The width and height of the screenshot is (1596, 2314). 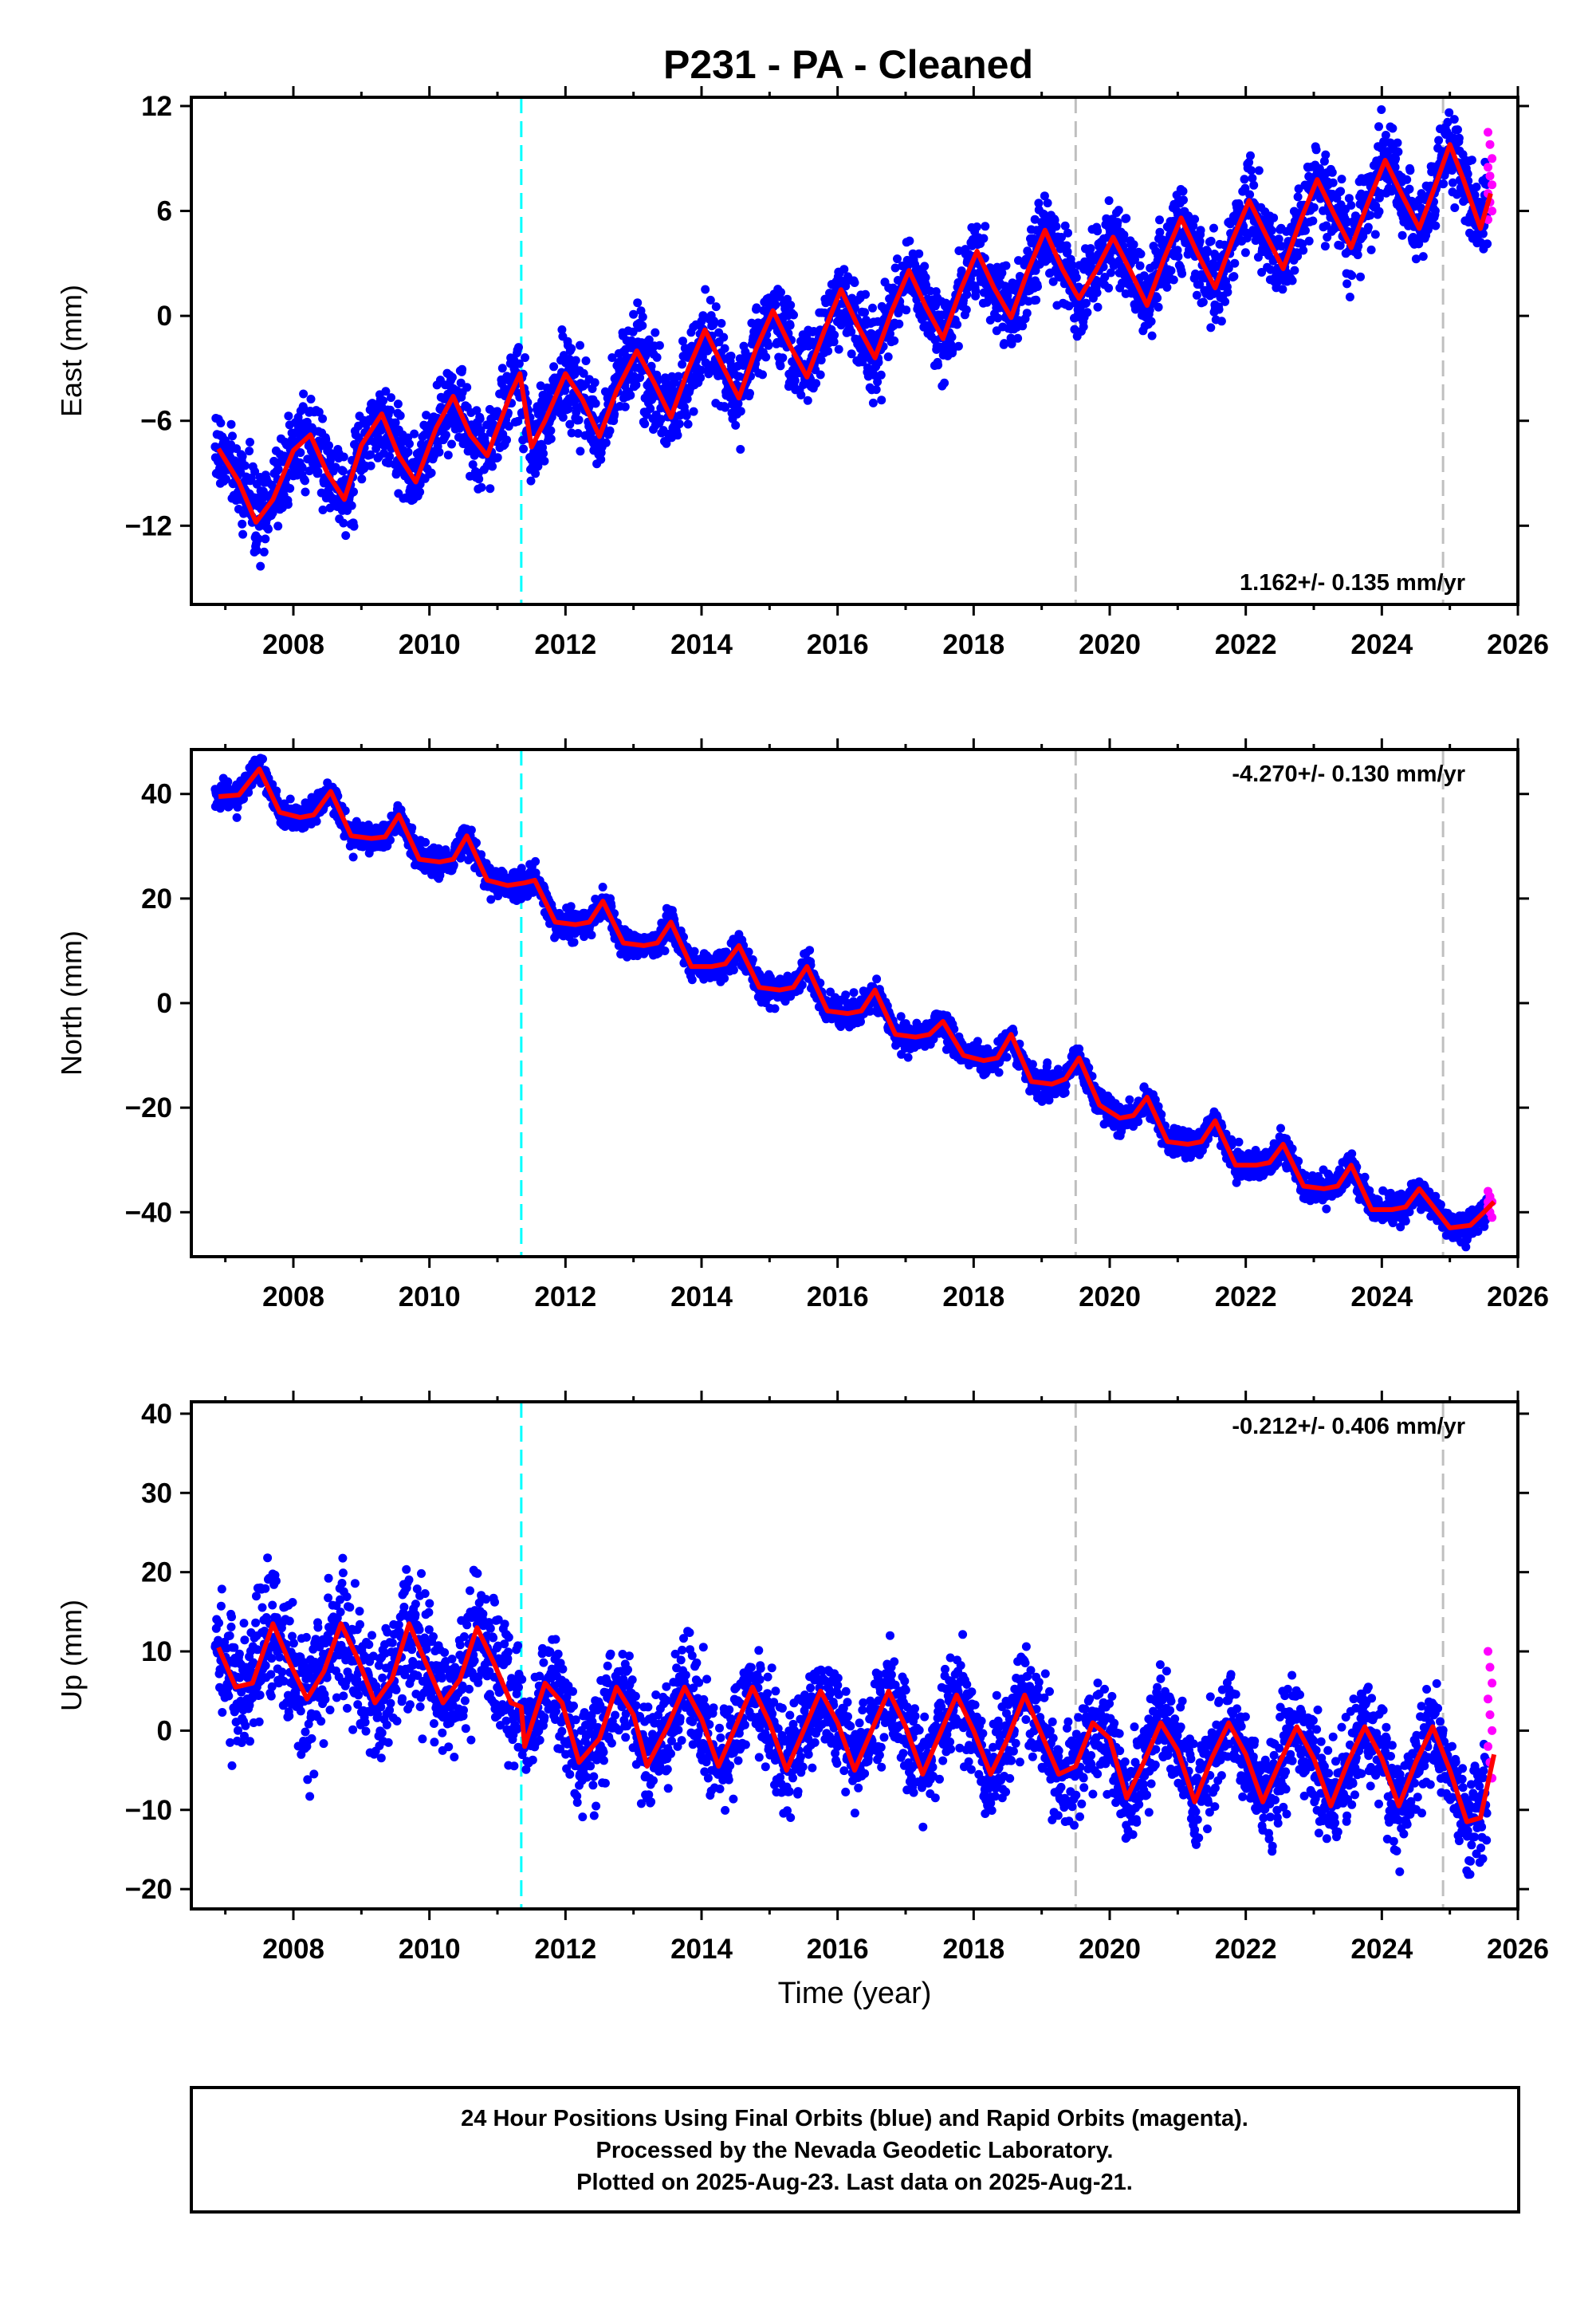 What do you see at coordinates (848, 65) in the screenshot?
I see `plot-title: P231 - PA - Cleaned` at bounding box center [848, 65].